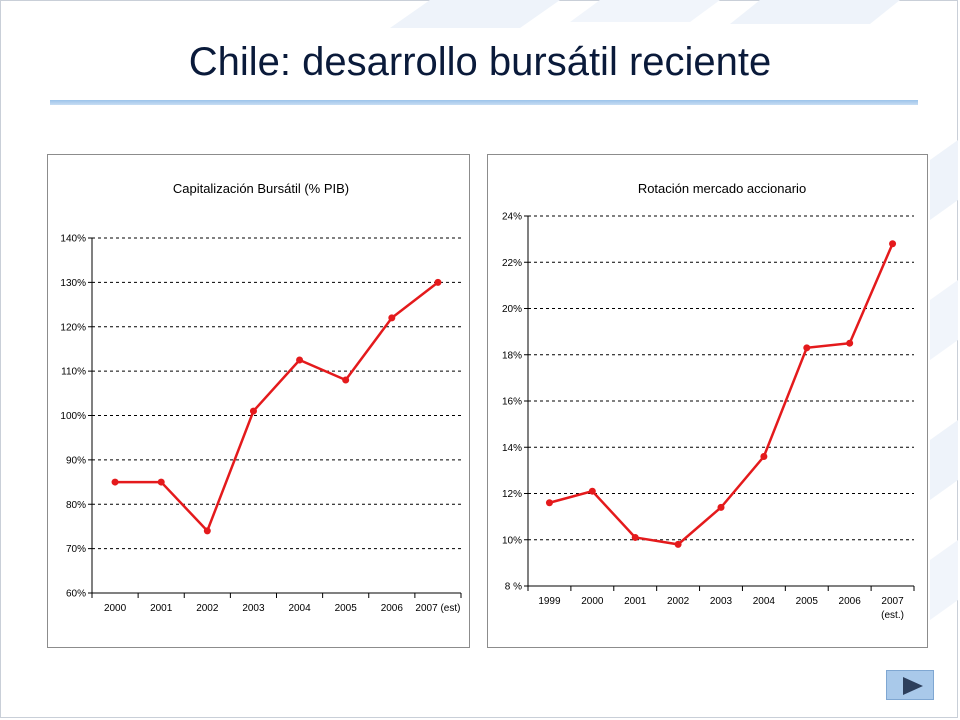 Image resolution: width=960 pixels, height=720 pixels. Describe the element at coordinates (512, 540) in the screenshot. I see `y-tick-label: 10%` at that location.